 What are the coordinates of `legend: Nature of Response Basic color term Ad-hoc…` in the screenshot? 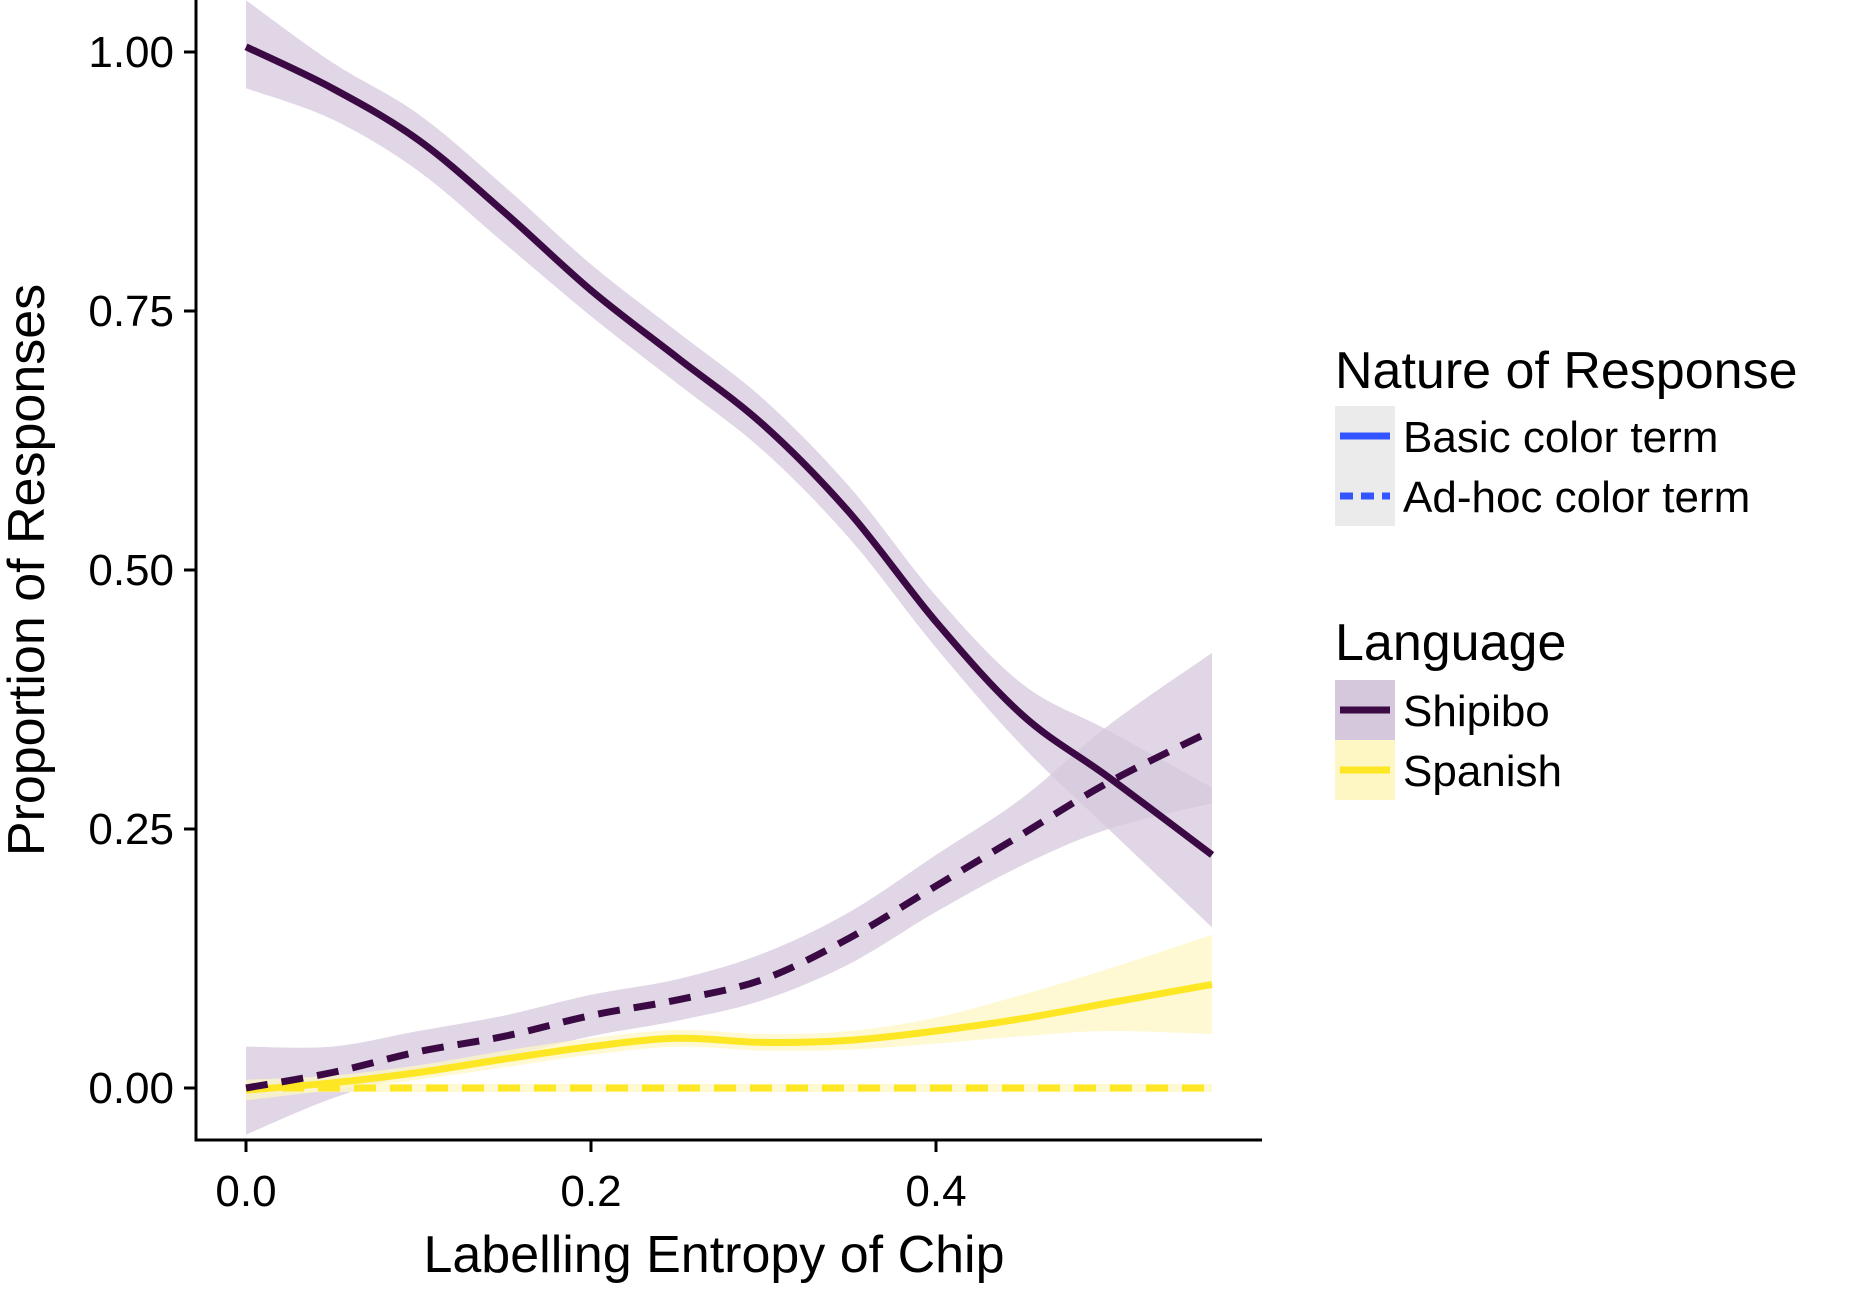 It's located at (1566, 571).